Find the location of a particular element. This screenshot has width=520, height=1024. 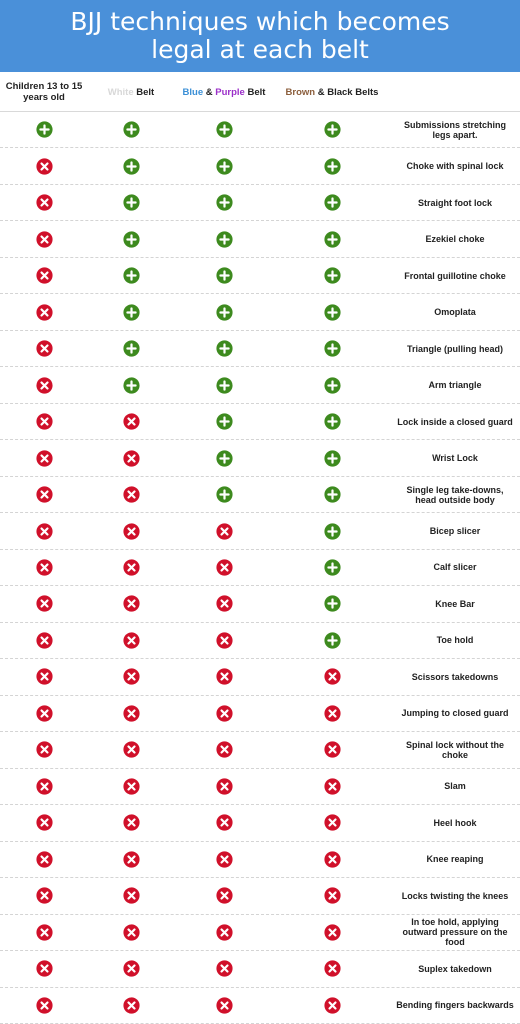

technique-label: Jumping to closed guard is located at coordinates (455, 713).